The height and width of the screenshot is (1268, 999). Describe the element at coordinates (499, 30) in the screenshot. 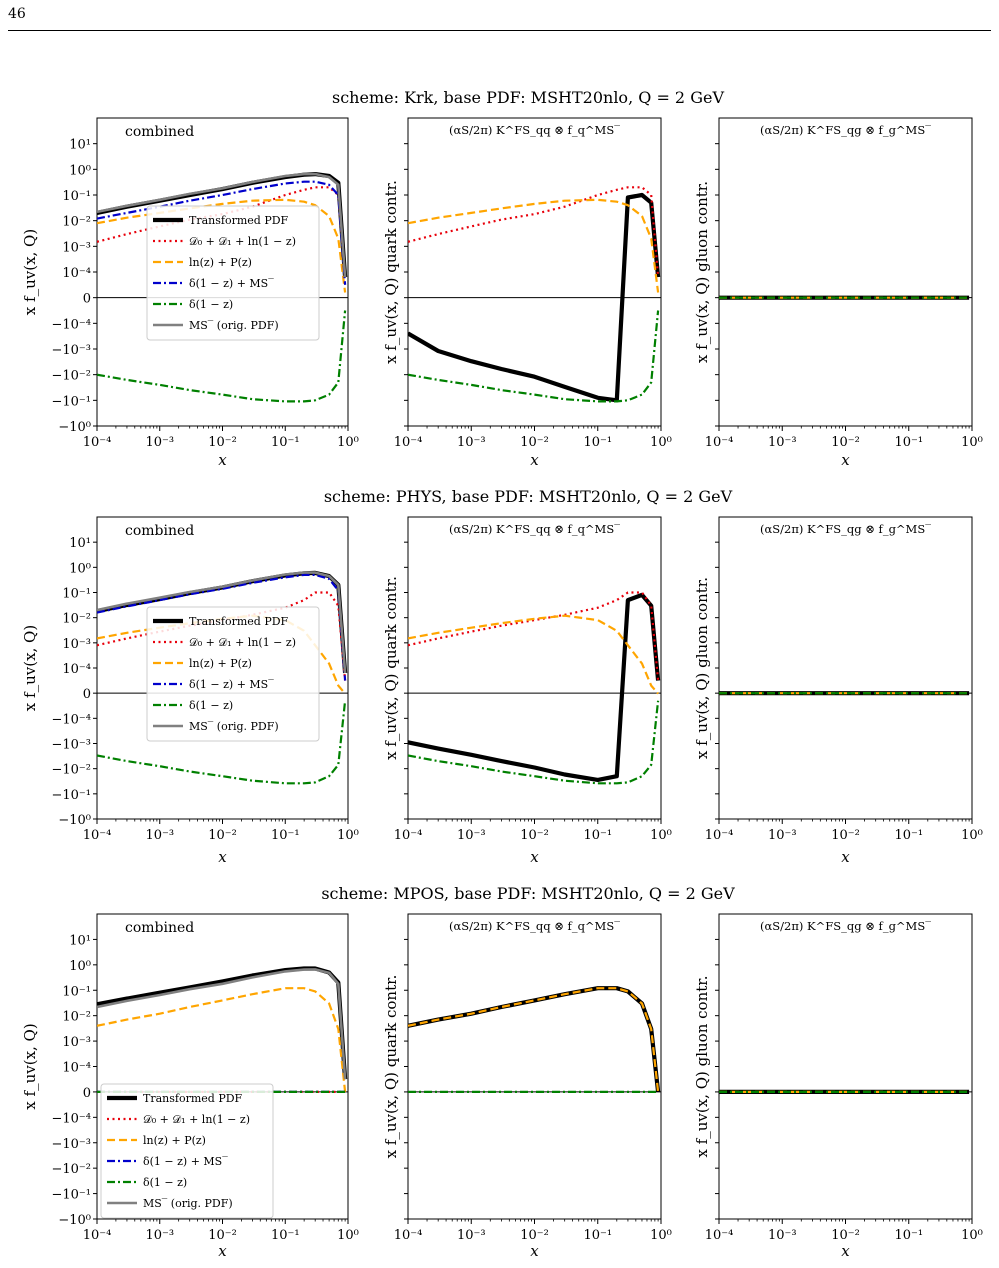

I see `header-rule` at that location.